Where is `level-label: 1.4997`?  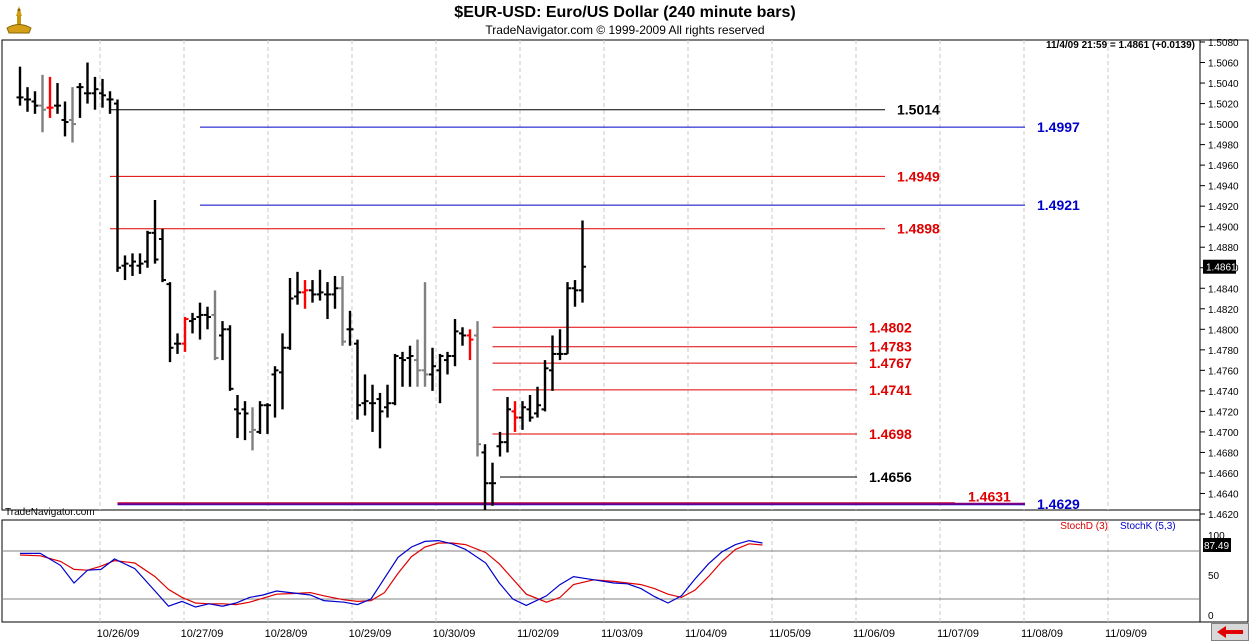 level-label: 1.4997 is located at coordinates (1058, 127).